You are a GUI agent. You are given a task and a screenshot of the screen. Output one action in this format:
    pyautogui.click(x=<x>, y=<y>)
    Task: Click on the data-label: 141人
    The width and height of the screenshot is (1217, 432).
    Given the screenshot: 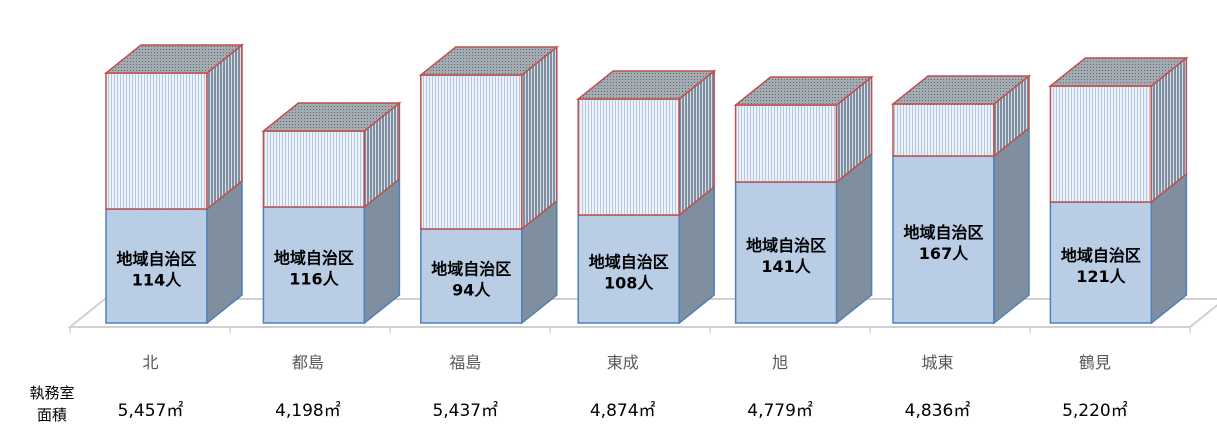 What is the action you would take?
    pyautogui.click(x=786, y=266)
    